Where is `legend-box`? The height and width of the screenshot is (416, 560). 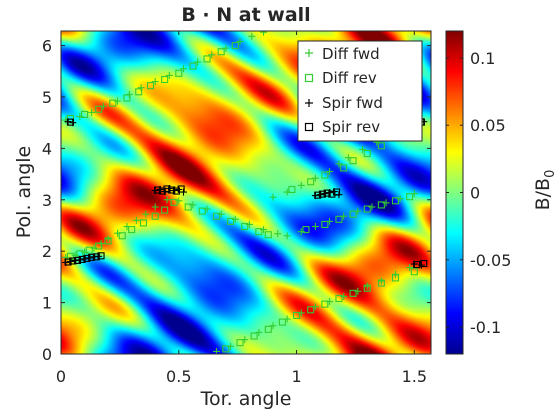 legend-box is located at coordinates (360, 91).